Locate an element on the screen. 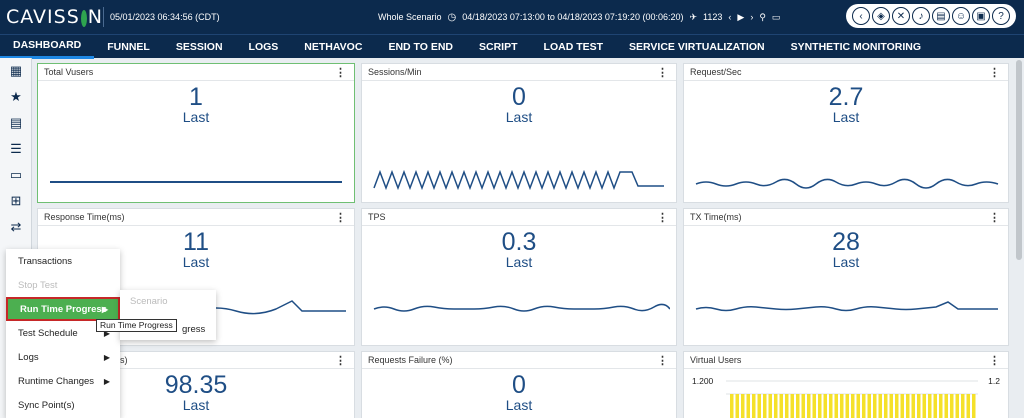  tree-icon: ⊞ is located at coordinates (16, 200).